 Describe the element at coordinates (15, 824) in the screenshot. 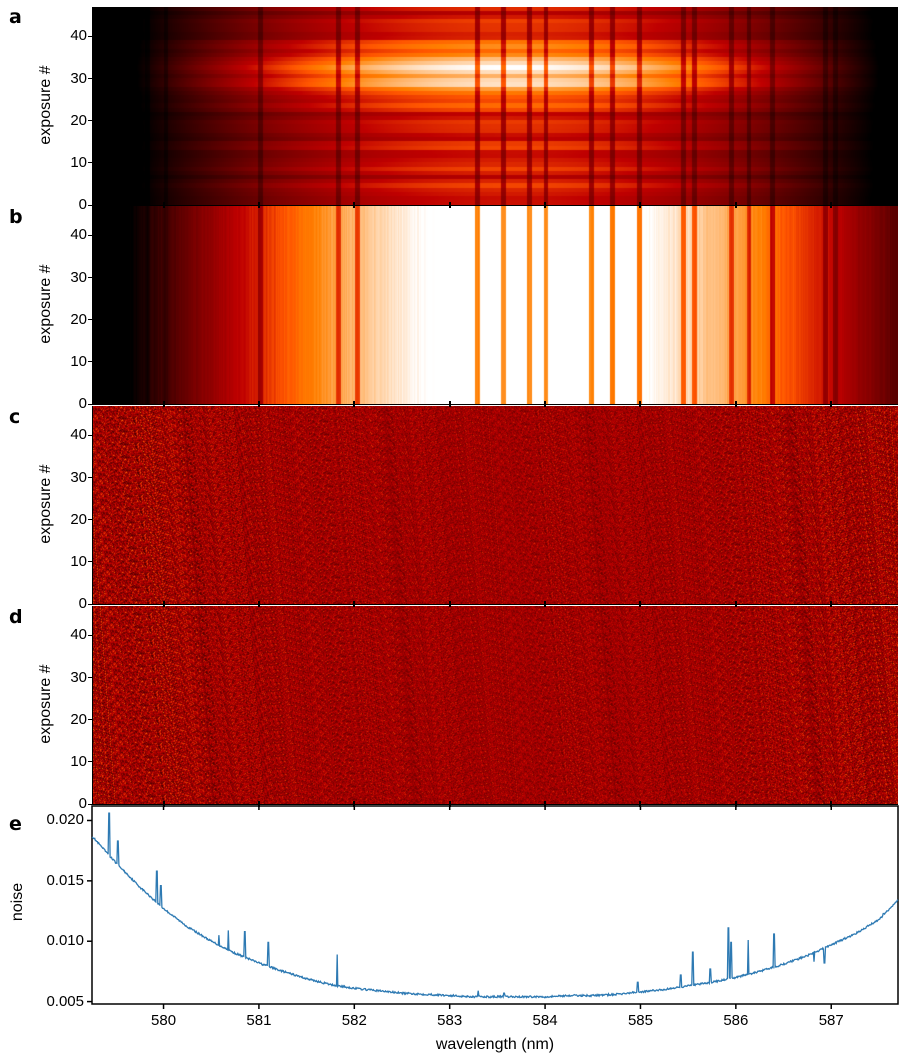

I see `panel-letter-e: e` at that location.